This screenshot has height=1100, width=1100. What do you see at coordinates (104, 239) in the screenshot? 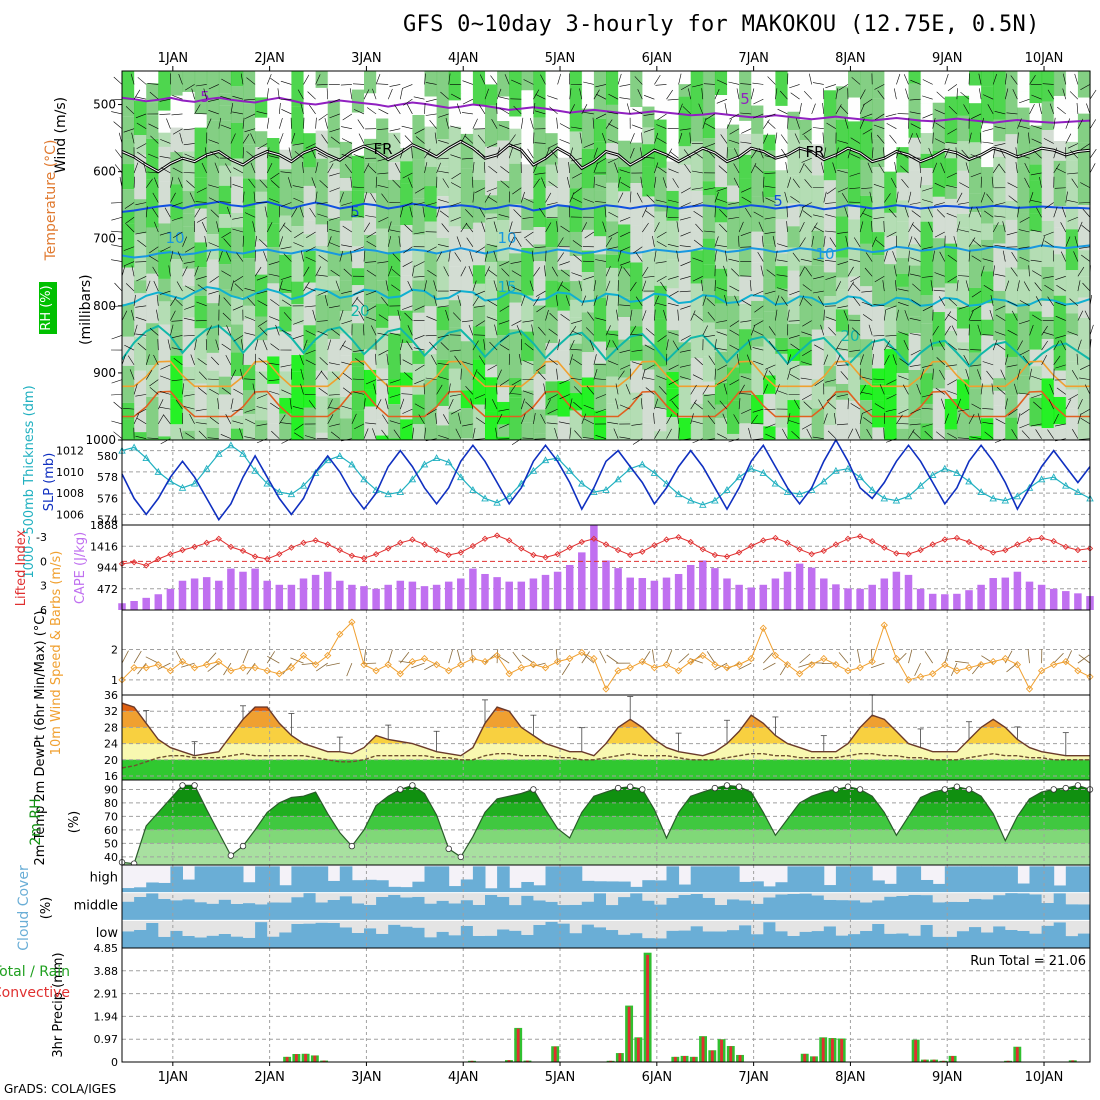
I see `pressure-tick-label: 700` at bounding box center [104, 239].